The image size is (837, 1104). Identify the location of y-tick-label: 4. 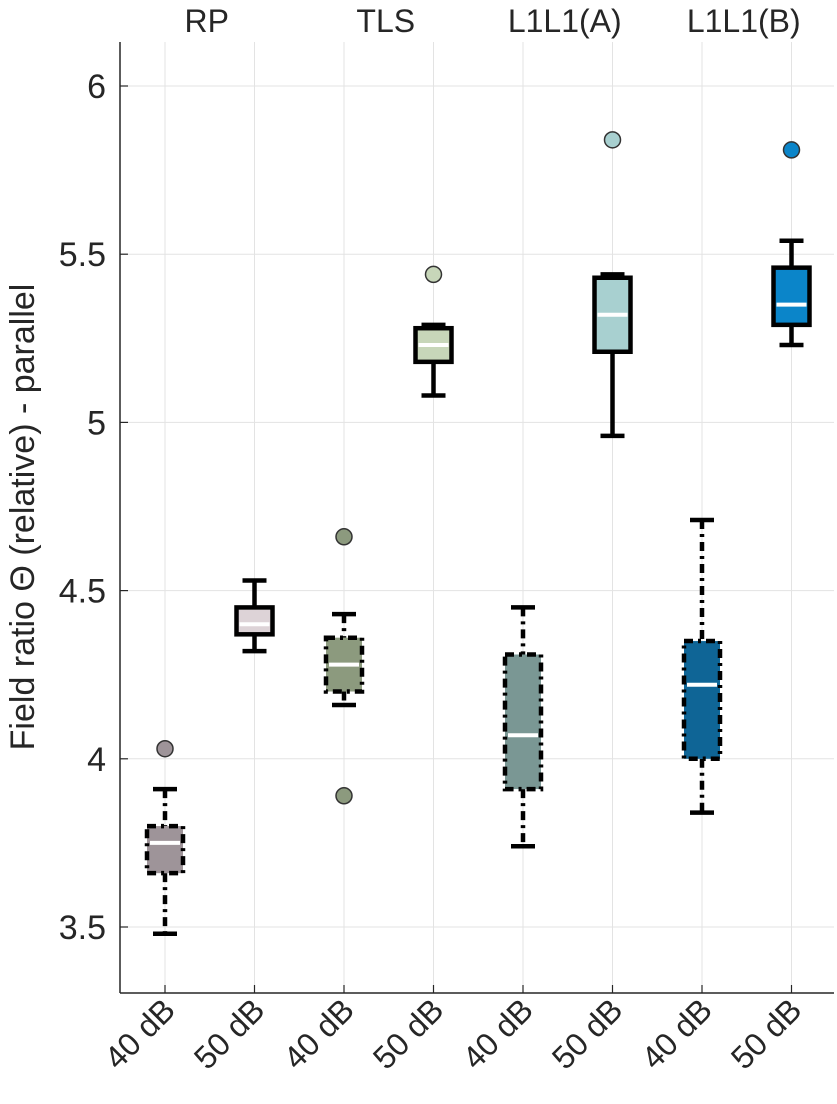
(96, 760).